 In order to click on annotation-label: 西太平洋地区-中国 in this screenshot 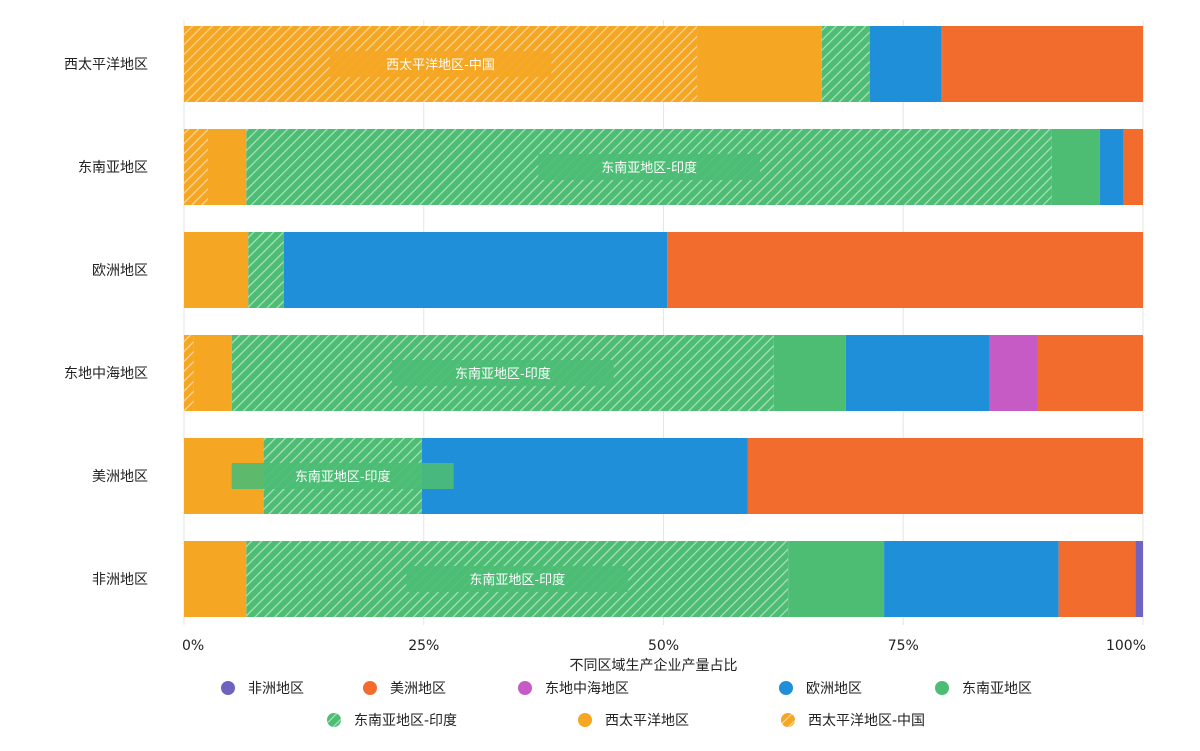, I will do `click(440, 65)`.